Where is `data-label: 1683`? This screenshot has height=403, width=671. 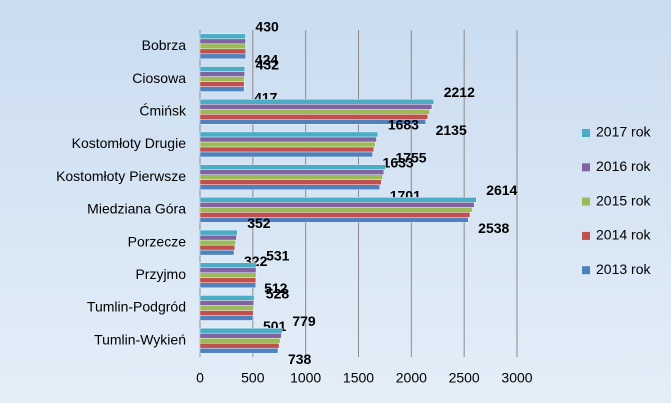
data-label: 1683 is located at coordinates (403, 125).